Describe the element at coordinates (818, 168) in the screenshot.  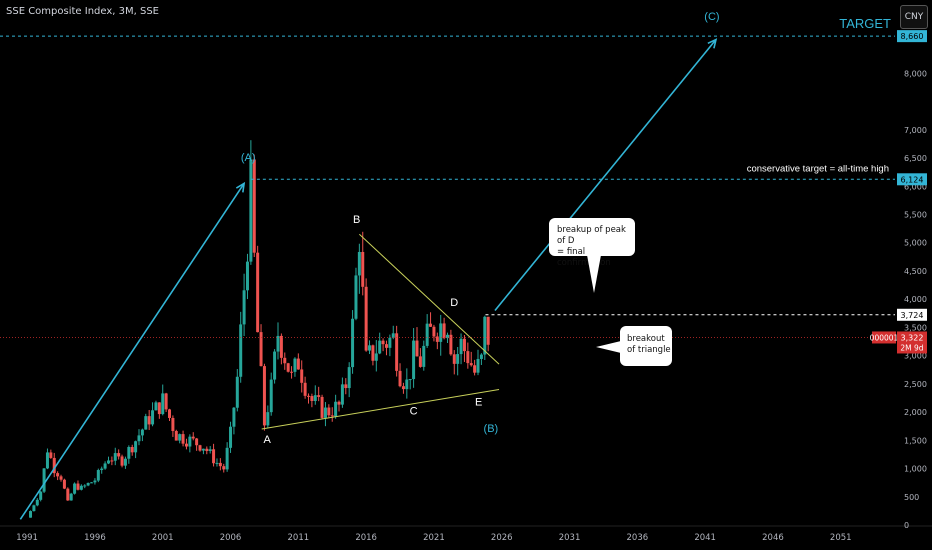
I see `level-text: conservative target = all-time high` at that location.